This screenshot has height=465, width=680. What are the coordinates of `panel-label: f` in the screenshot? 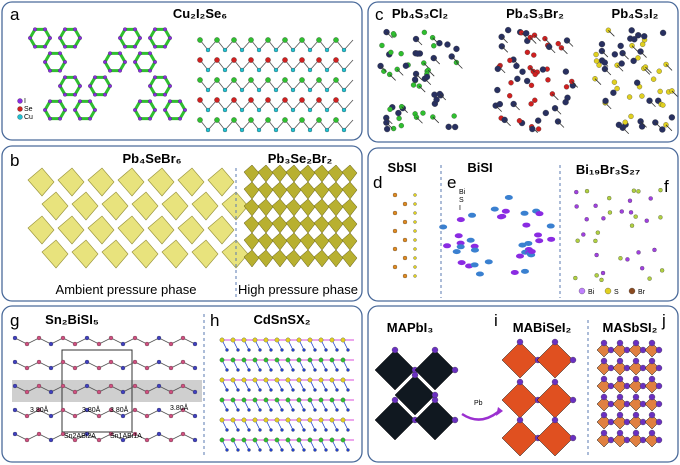 It's located at (666, 186).